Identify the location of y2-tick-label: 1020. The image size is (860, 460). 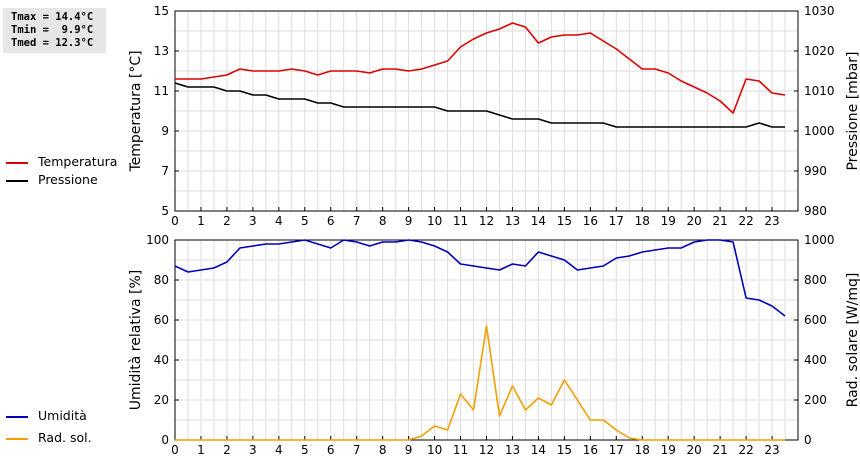
(819, 51).